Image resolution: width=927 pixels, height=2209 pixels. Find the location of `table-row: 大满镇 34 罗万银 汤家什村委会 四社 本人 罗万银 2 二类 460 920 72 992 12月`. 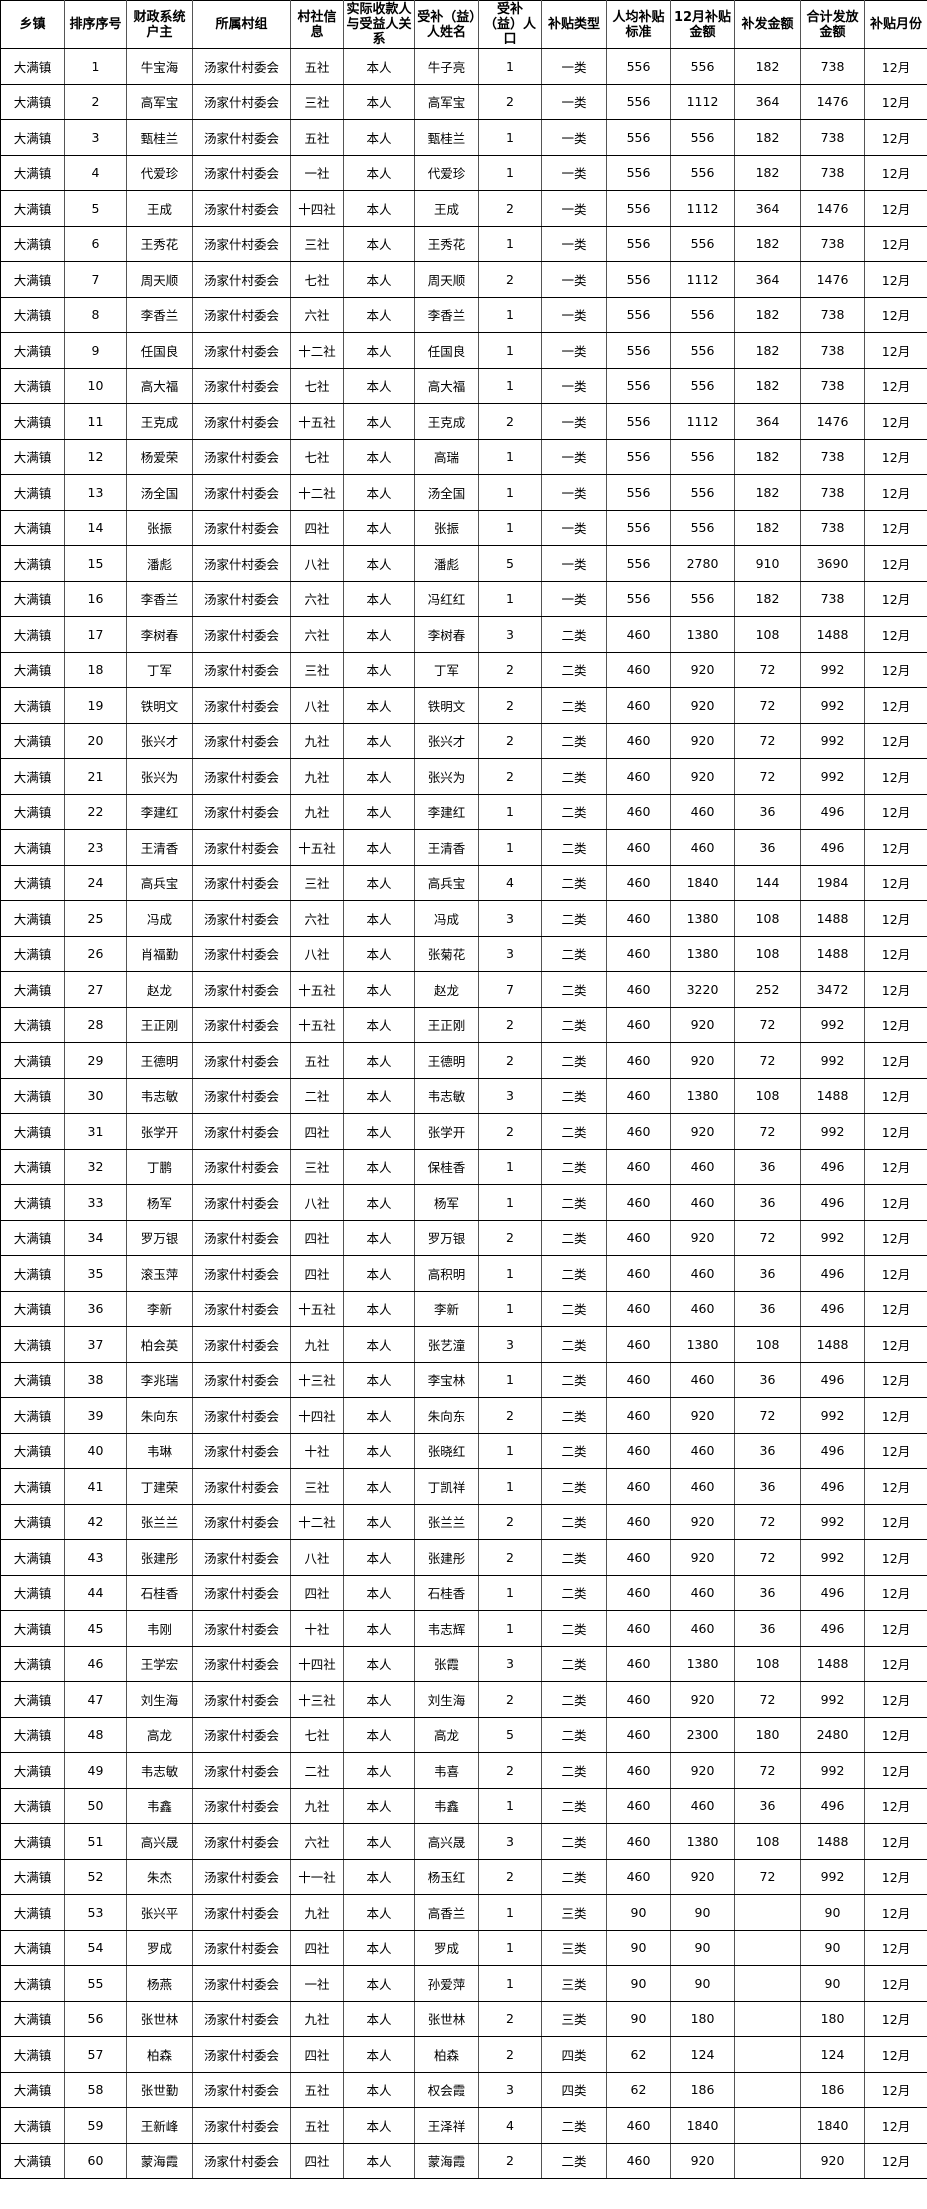

table-row: 大满镇 34 罗万银 汤家什村委会 四社 本人 罗万银 2 二类 460 920 72 992 12月 is located at coordinates (463, 1237).